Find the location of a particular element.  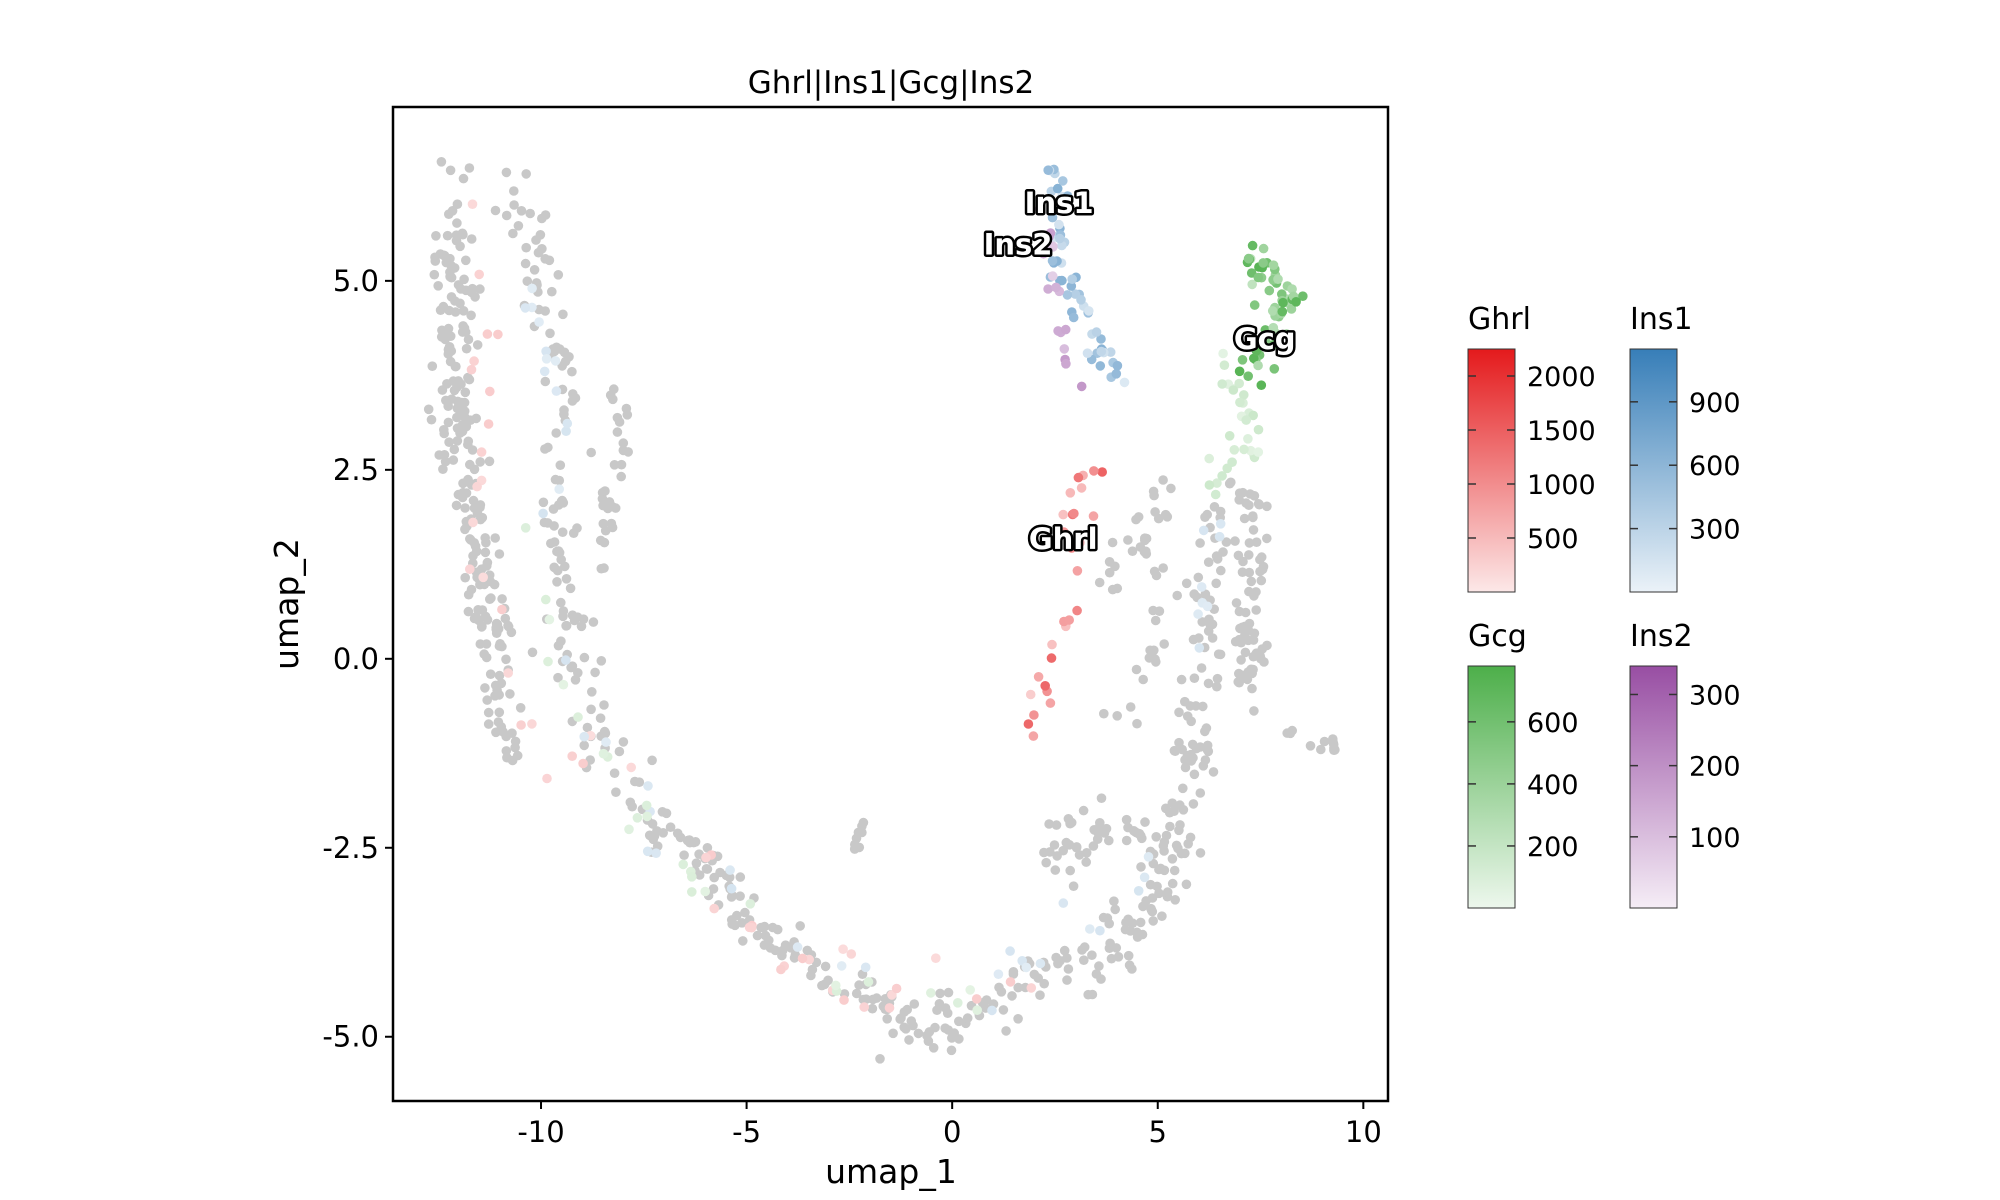

y-tick-label: 2.5 is located at coordinates (356, 470).